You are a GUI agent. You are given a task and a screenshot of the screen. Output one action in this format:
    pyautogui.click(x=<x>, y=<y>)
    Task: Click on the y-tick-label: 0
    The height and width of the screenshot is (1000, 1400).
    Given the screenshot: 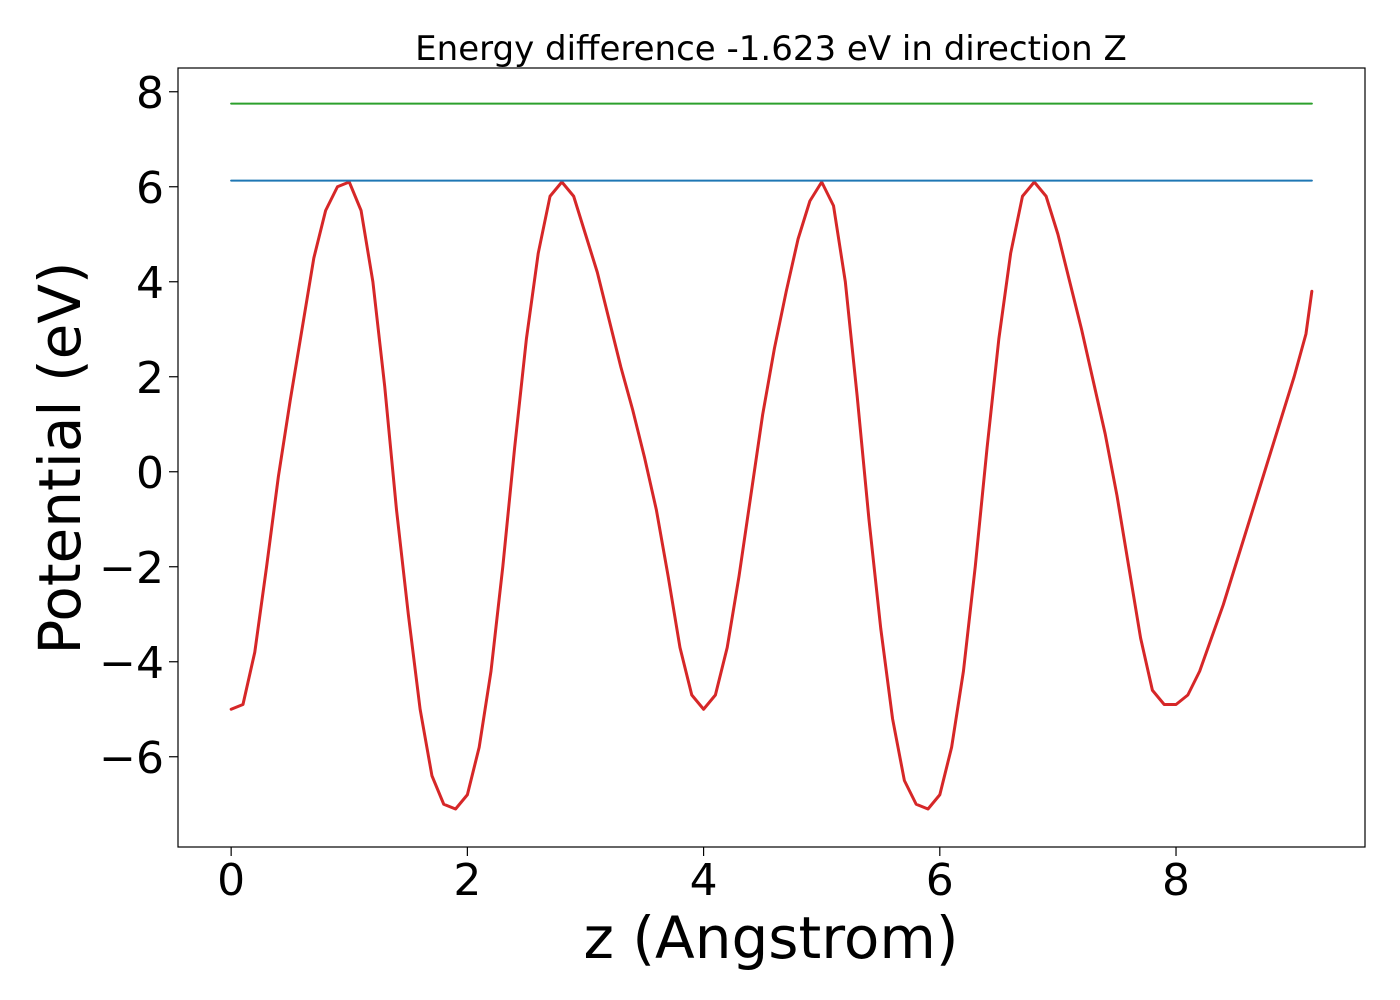 What is the action you would take?
    pyautogui.click(x=150, y=473)
    